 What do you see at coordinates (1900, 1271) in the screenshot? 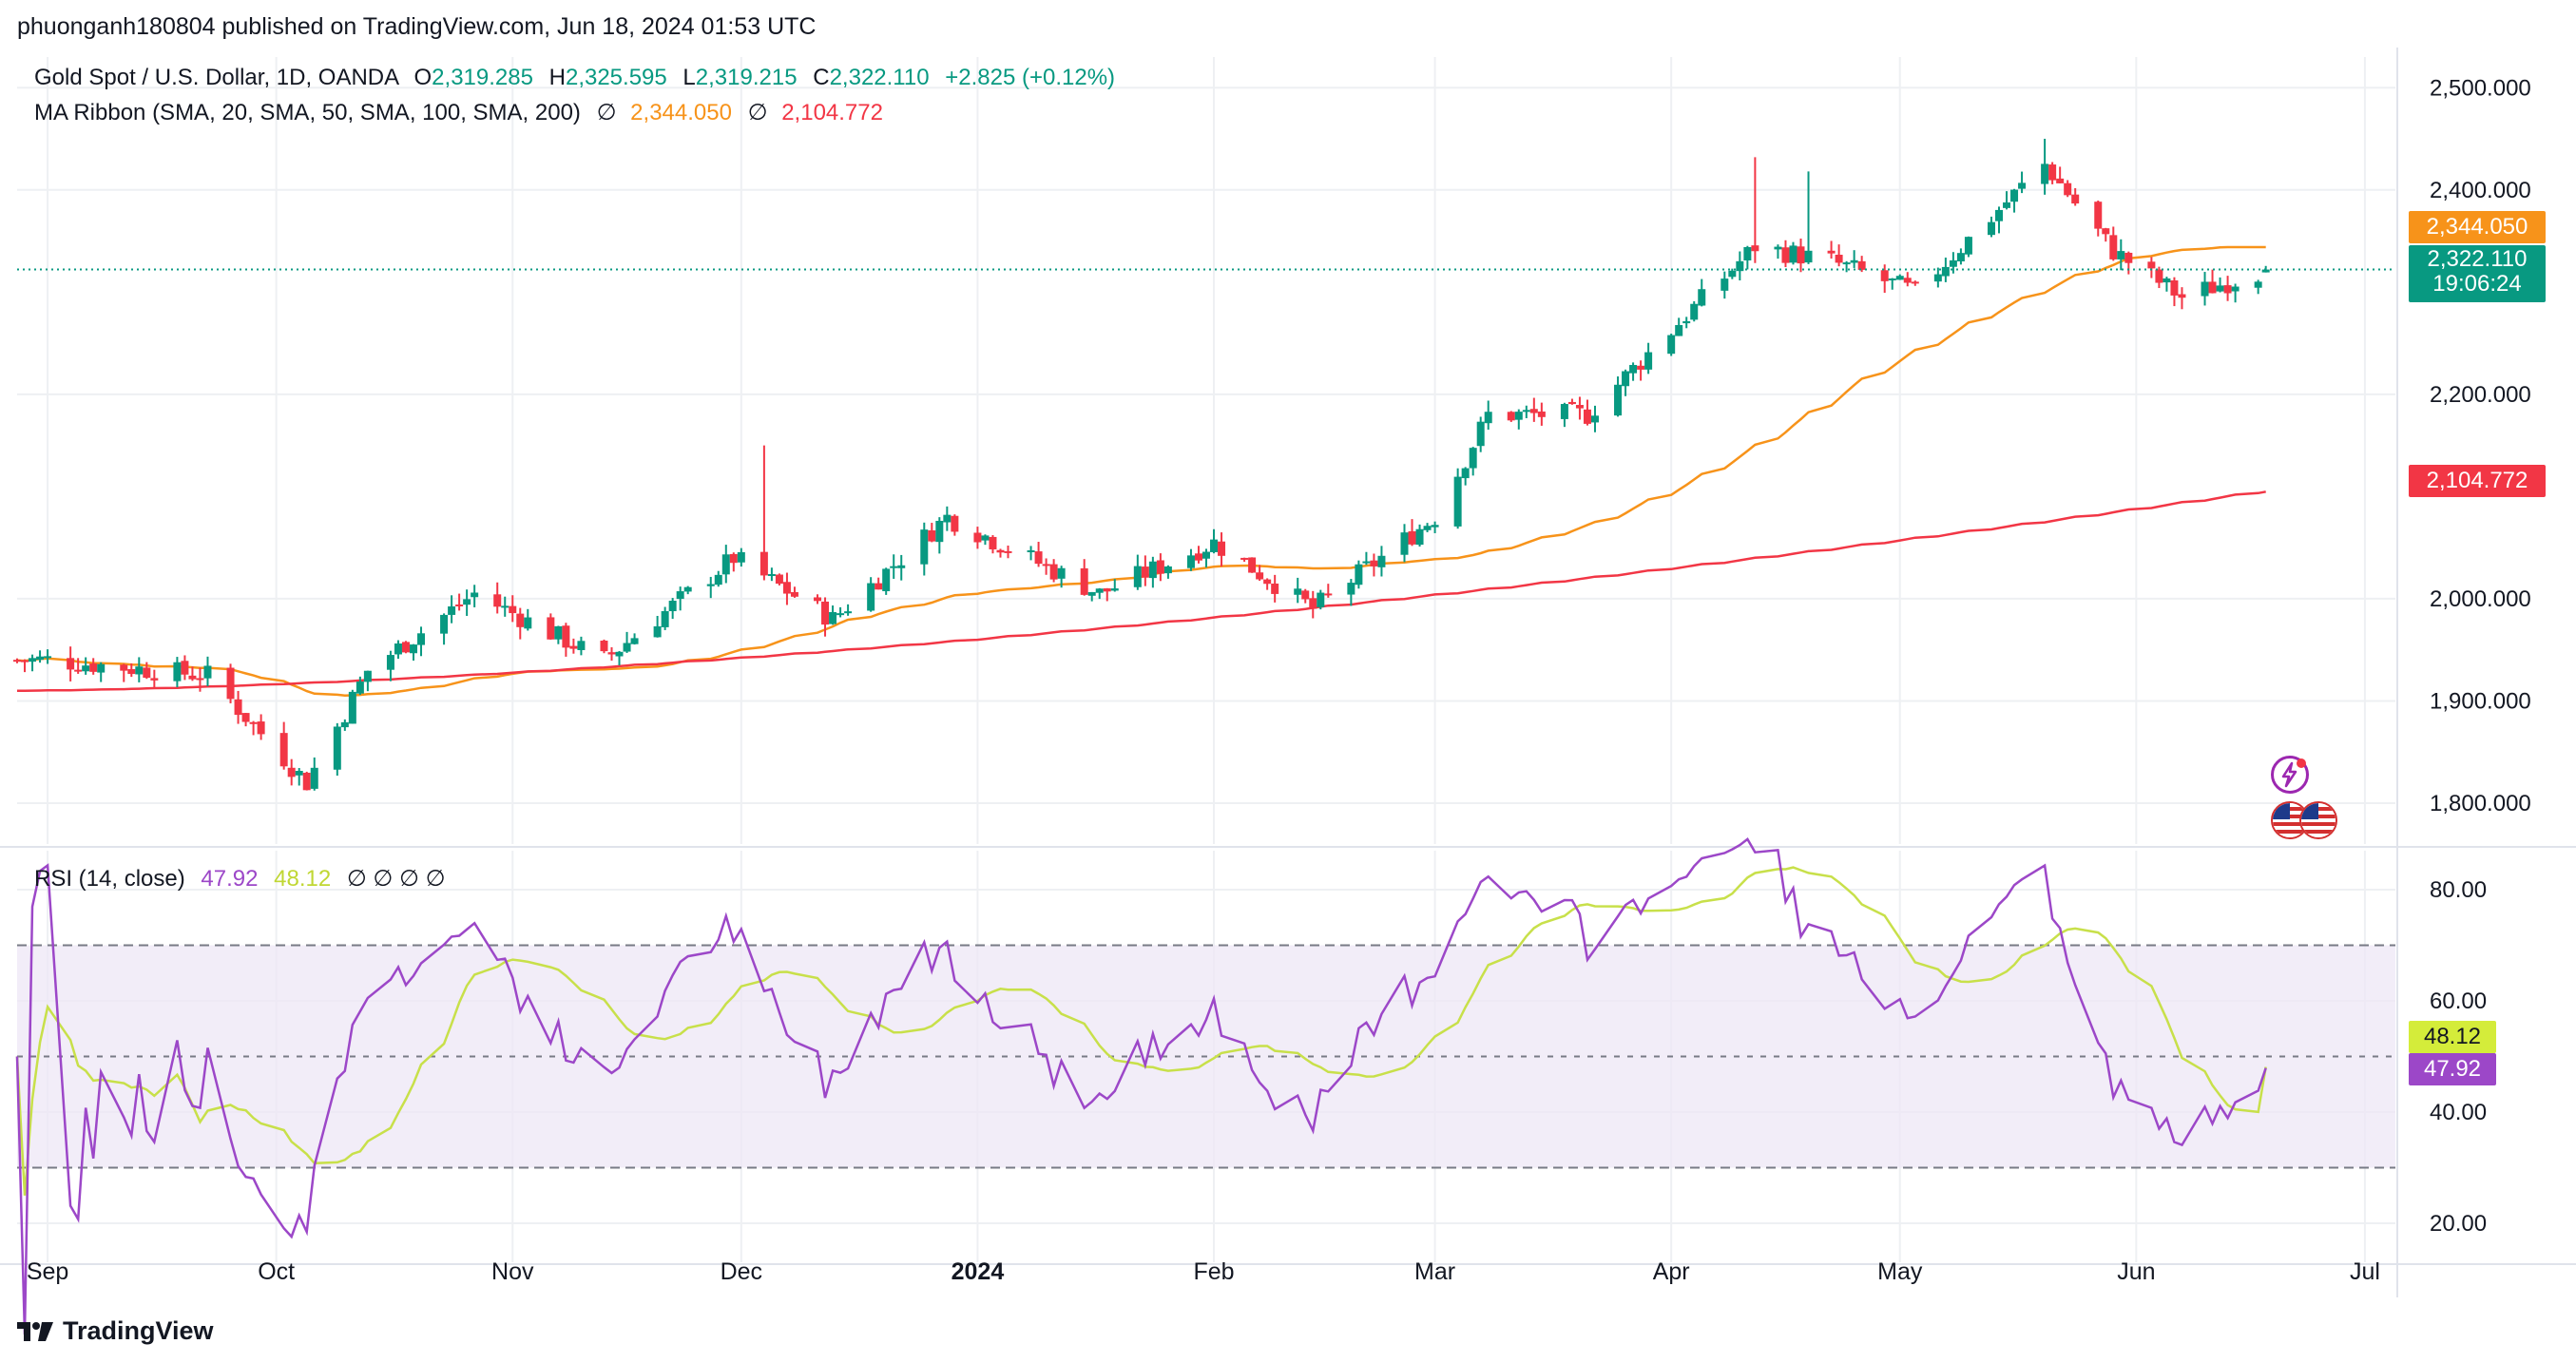
I see `time-tick-label: May` at bounding box center [1900, 1271].